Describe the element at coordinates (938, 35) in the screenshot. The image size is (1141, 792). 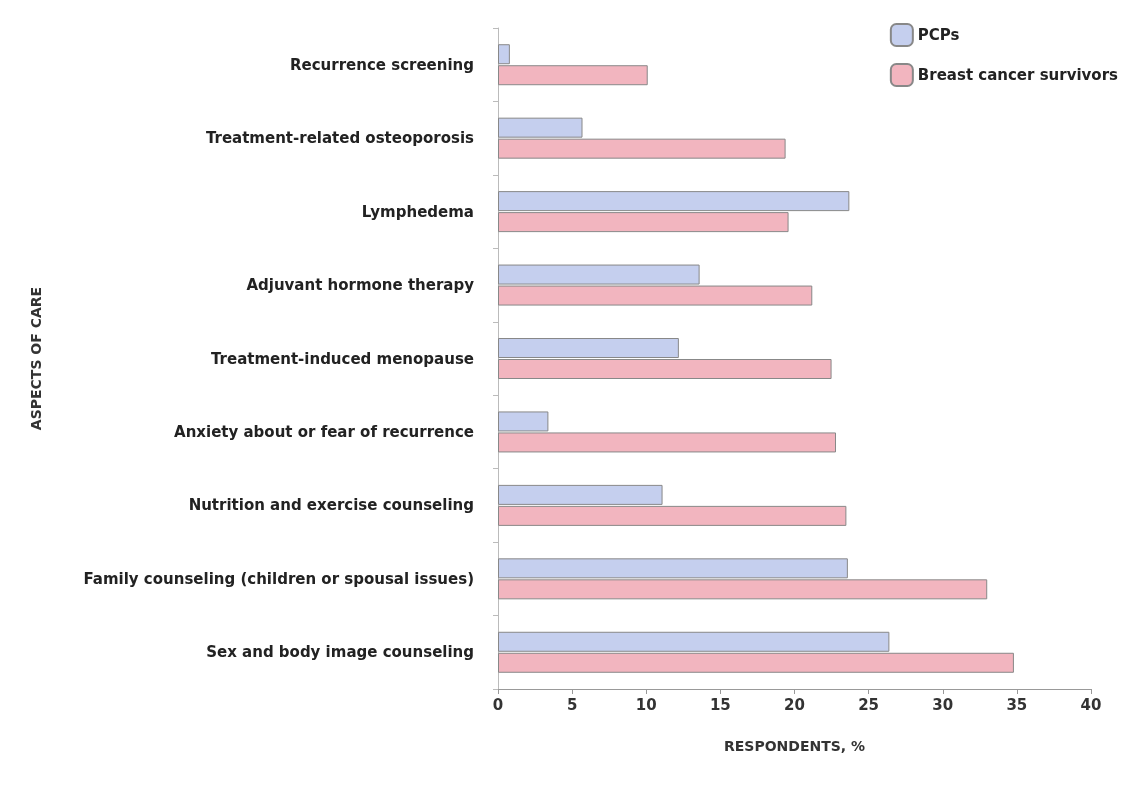
I see `legend-label: PCPs` at that location.